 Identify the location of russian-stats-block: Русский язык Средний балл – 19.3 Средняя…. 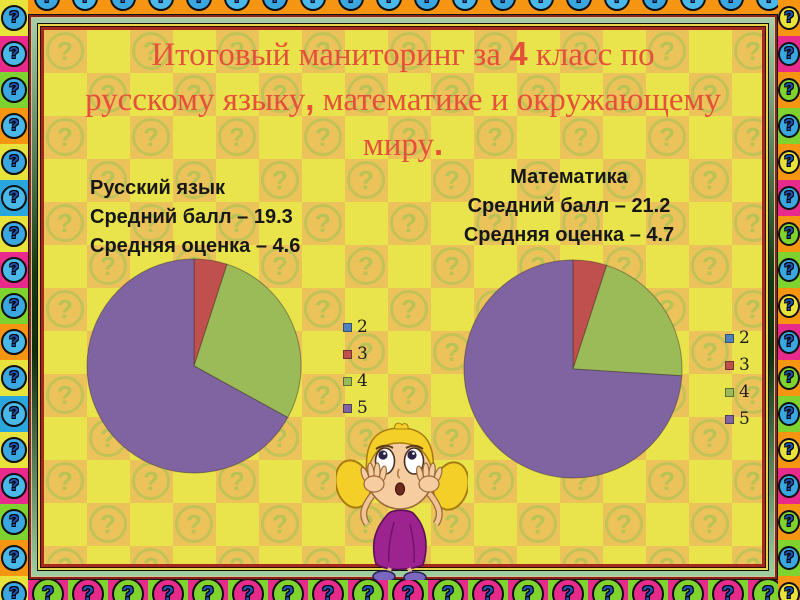
(195, 217).